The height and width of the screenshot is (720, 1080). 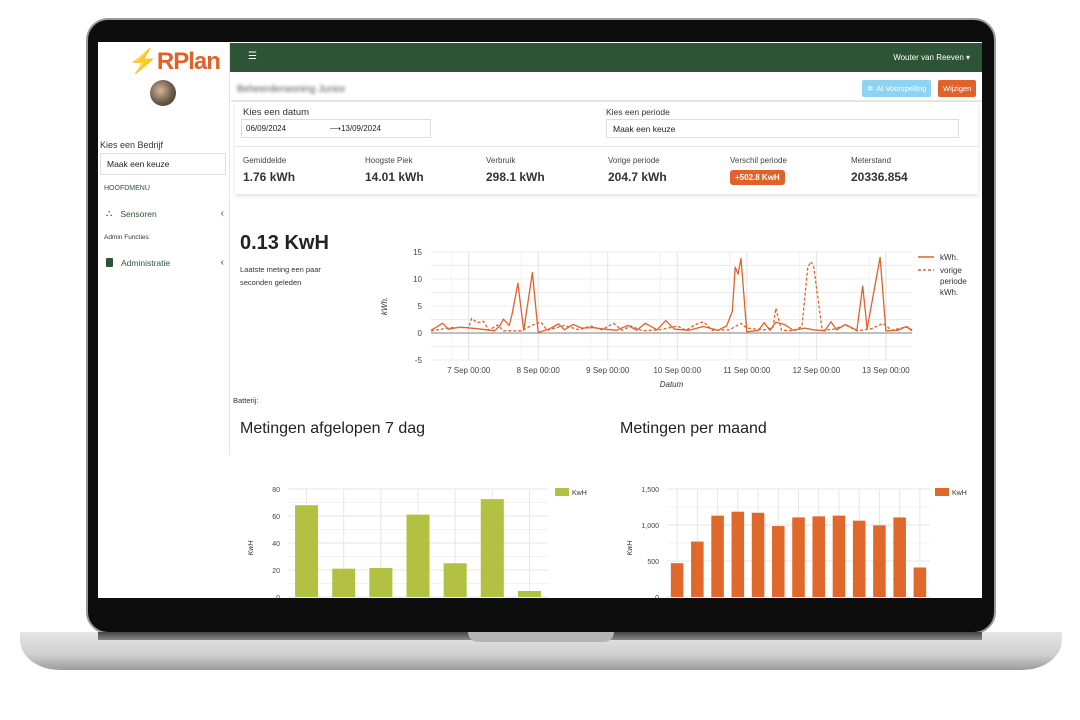 What do you see at coordinates (394, 177) in the screenshot?
I see `stat-value: 14.01 kWh` at bounding box center [394, 177].